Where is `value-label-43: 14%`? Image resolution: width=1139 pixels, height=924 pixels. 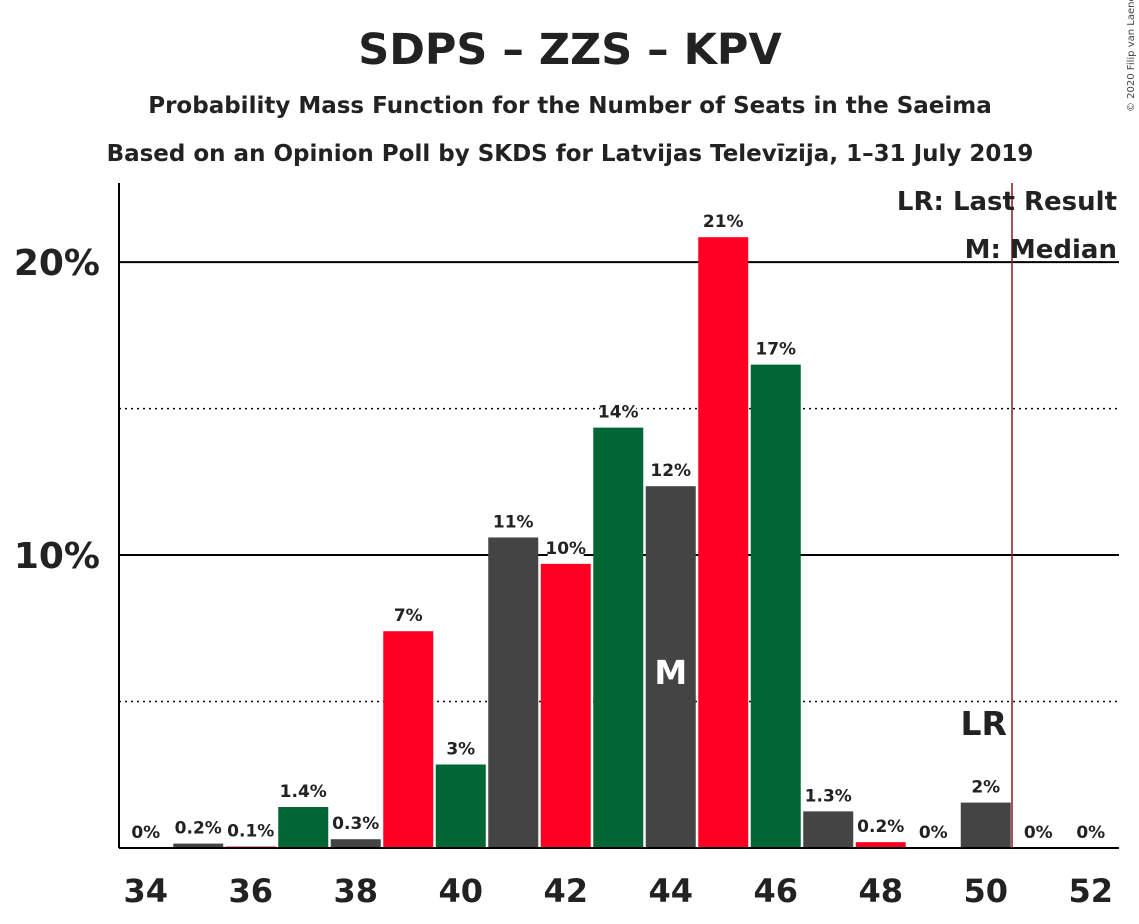
value-label-43: 14% is located at coordinates (618, 413).